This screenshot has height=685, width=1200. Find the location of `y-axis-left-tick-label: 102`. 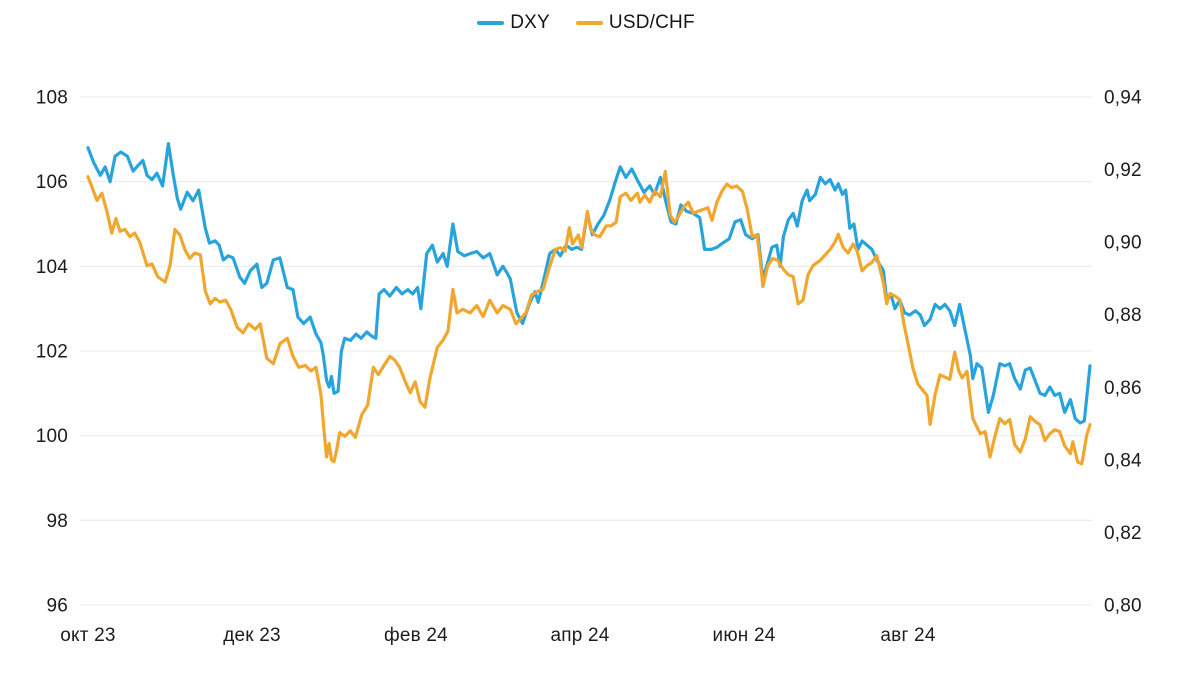

y-axis-left-tick-label: 102 is located at coordinates (52, 352).